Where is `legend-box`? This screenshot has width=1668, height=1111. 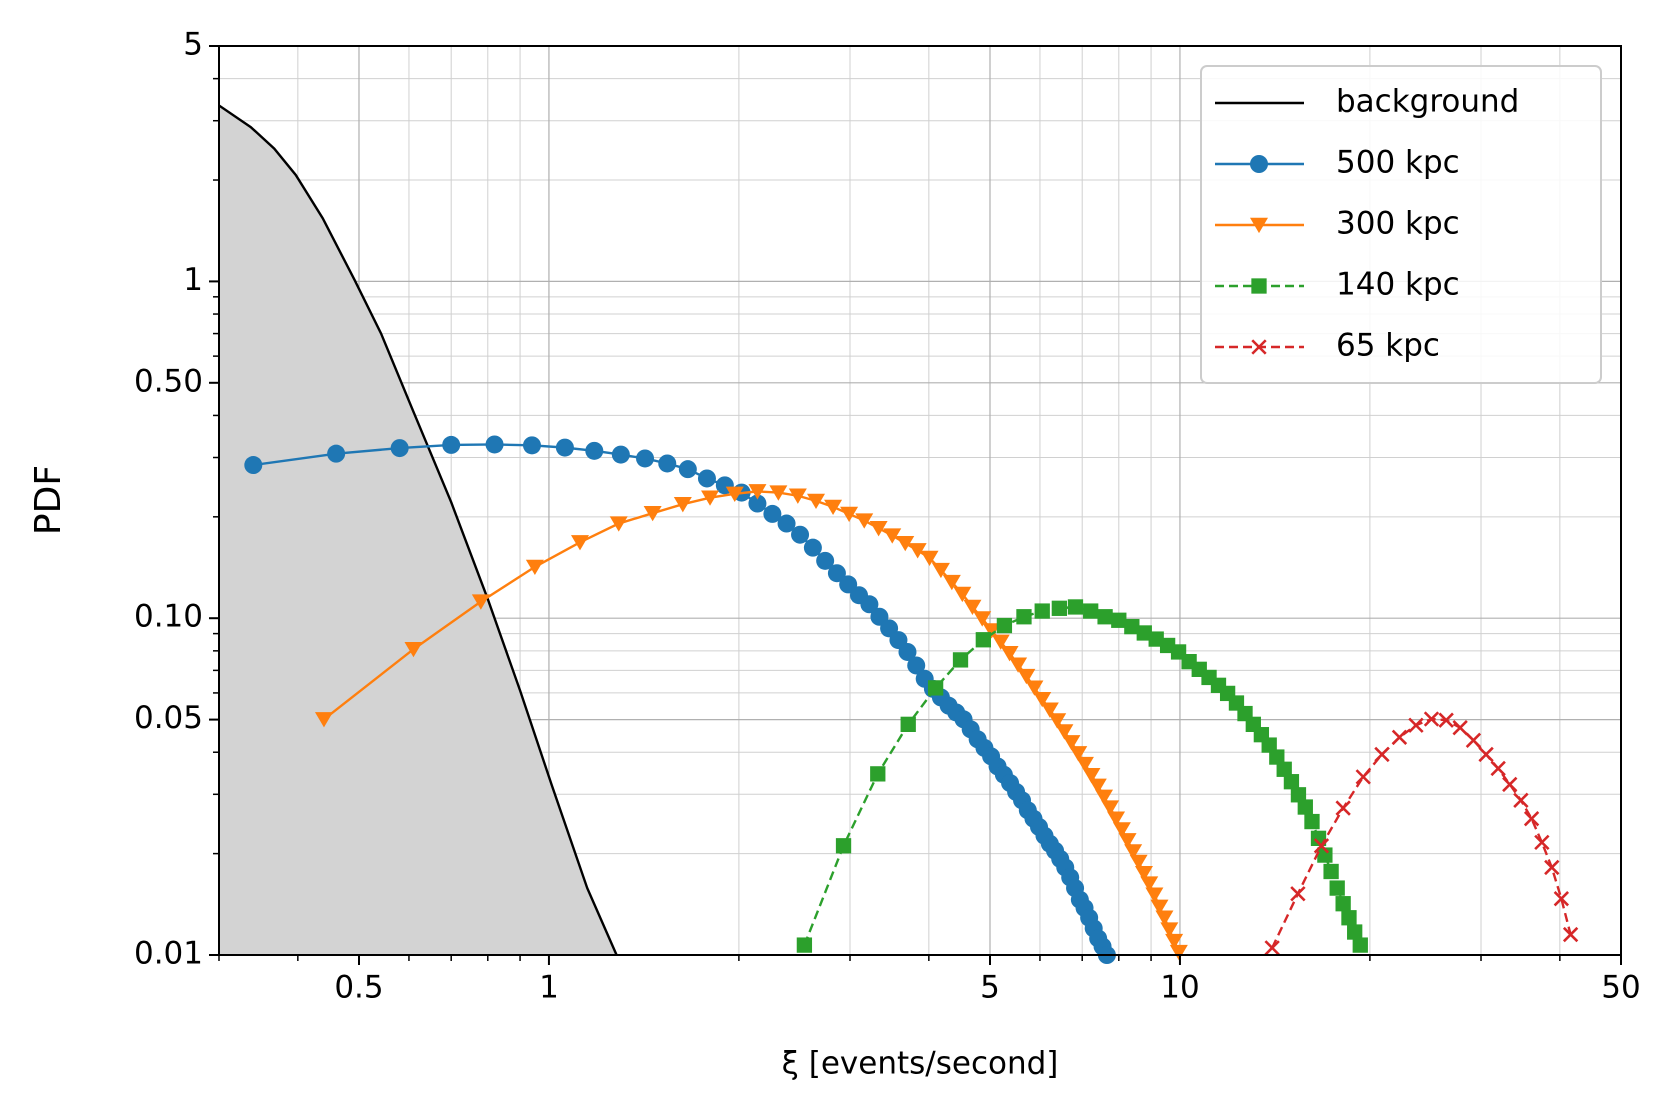 legend-box is located at coordinates (1401, 224).